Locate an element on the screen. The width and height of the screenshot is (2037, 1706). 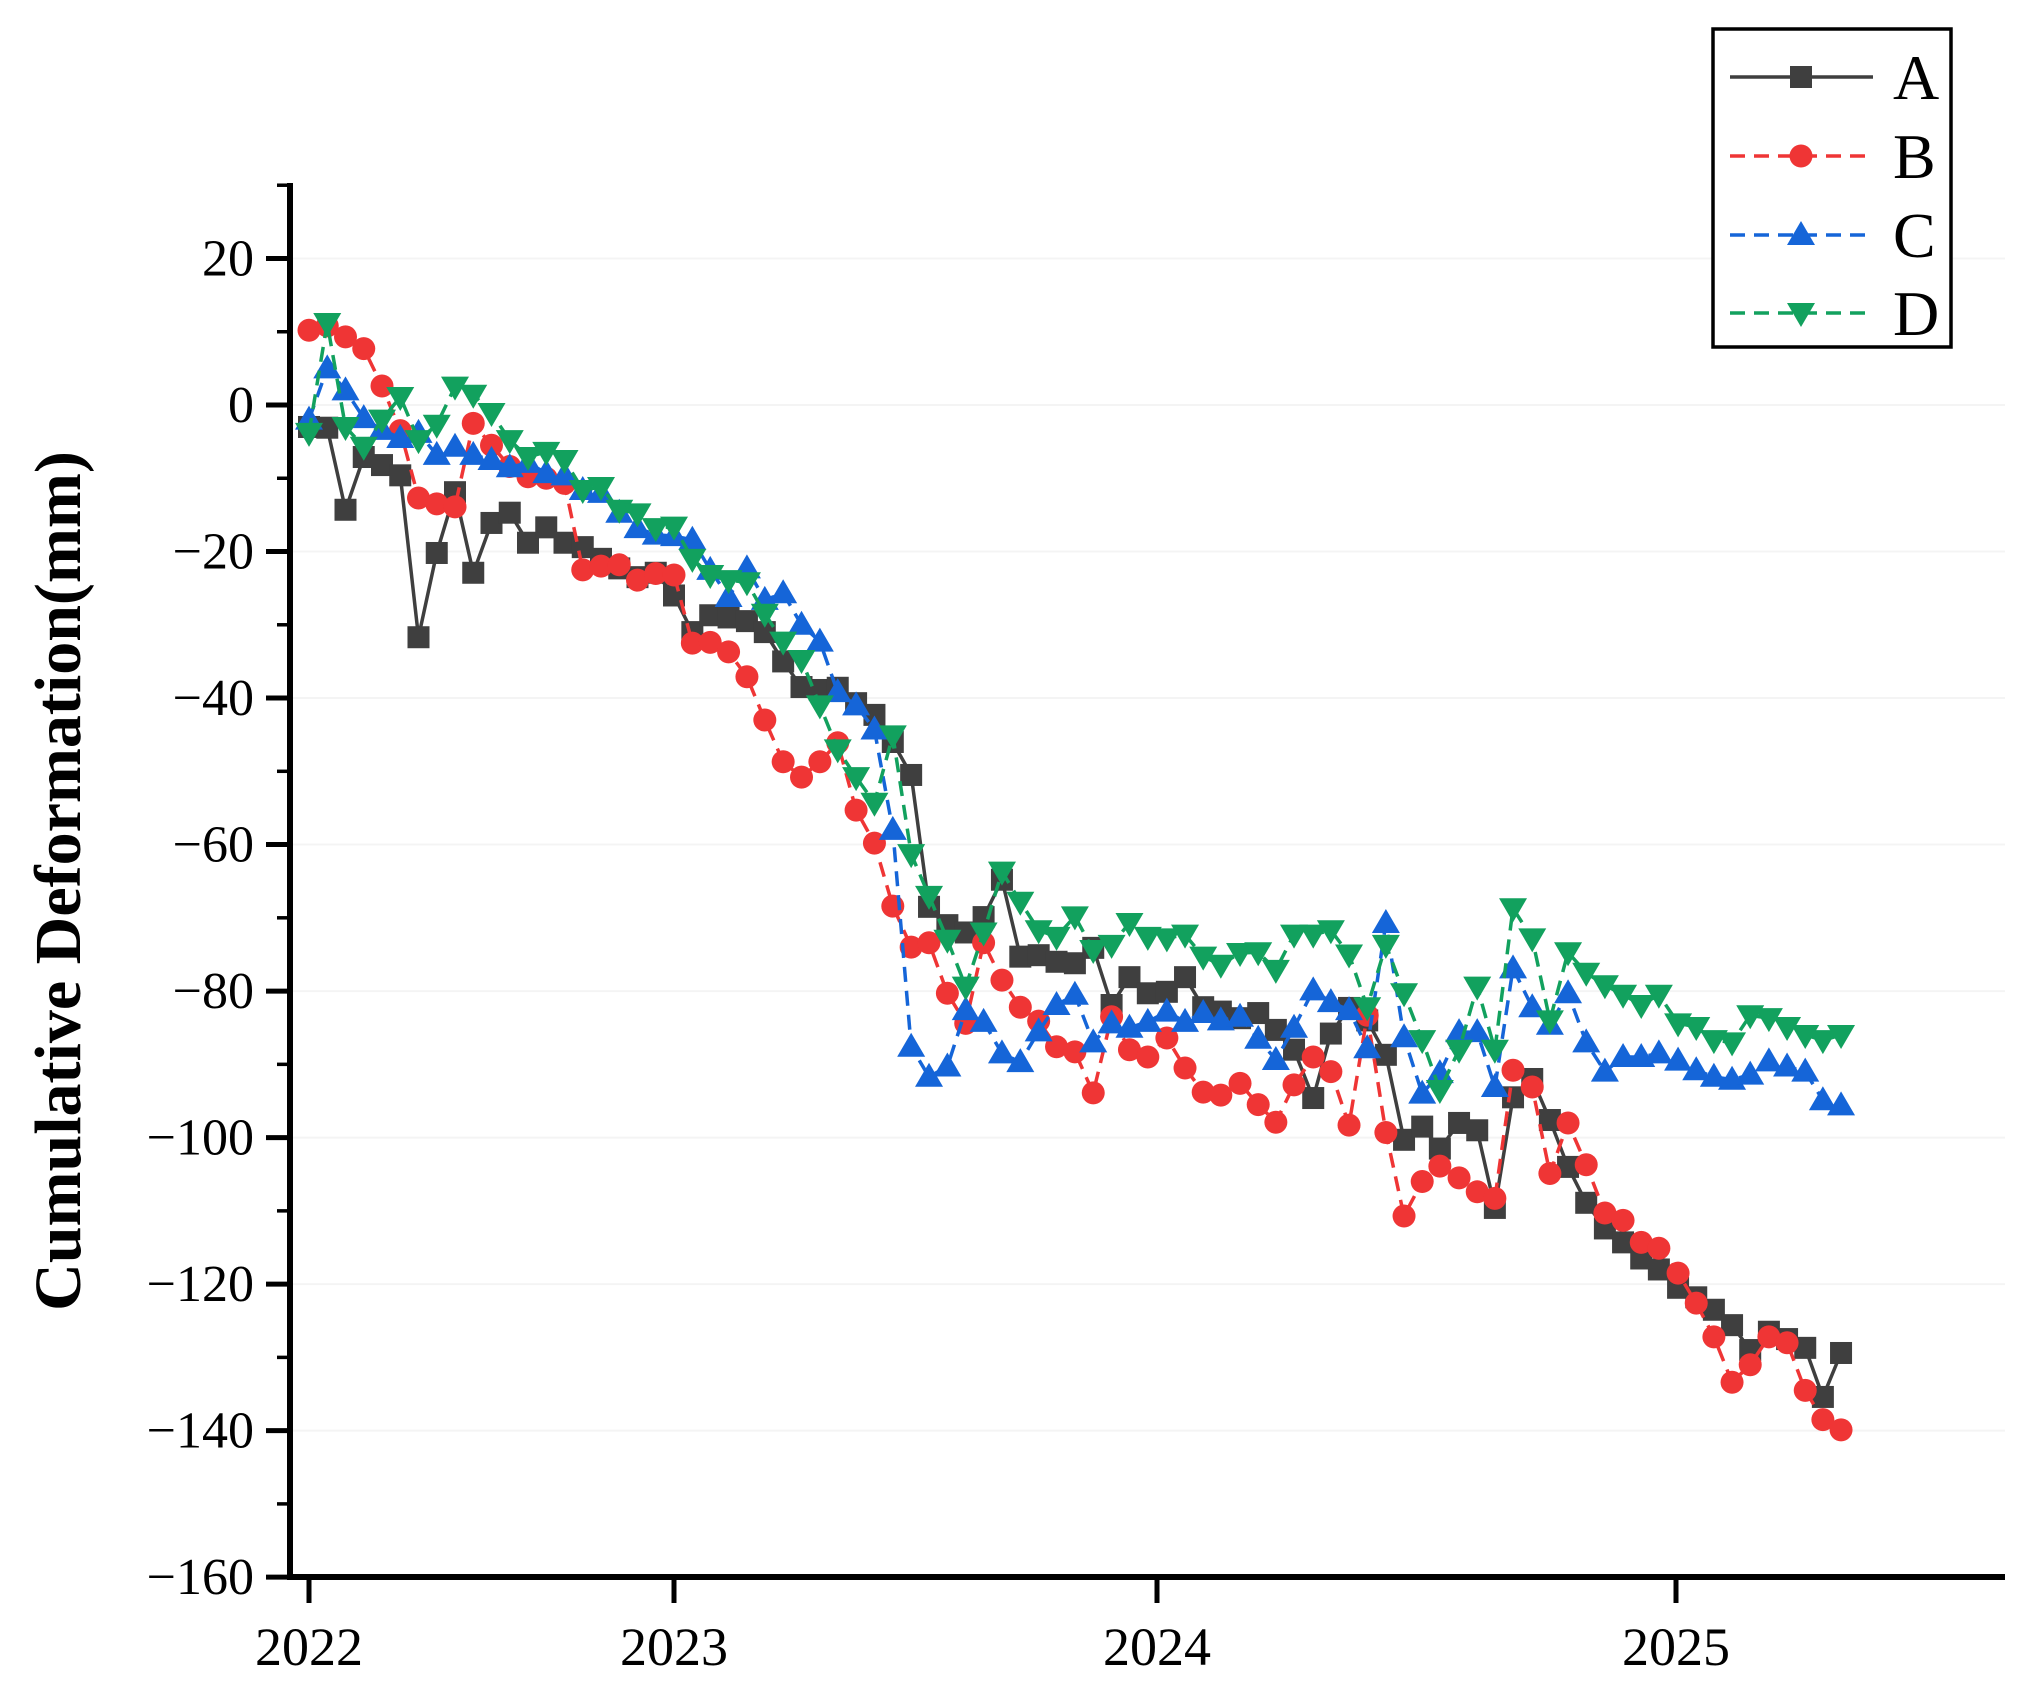
legend-item-A: A is located at coordinates (1834, 77).